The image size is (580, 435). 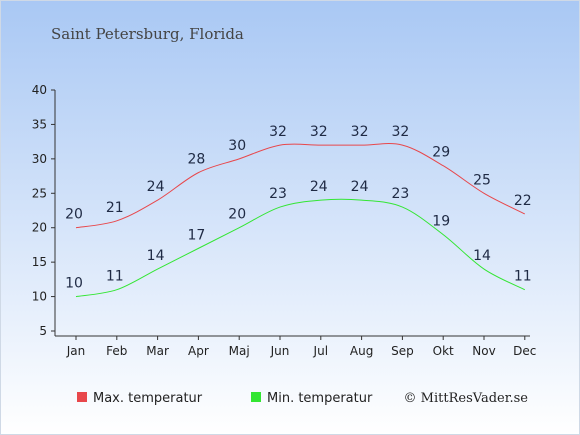 What do you see at coordinates (466, 398) in the screenshot?
I see `credit-text: © MittResVader.se` at bounding box center [466, 398].